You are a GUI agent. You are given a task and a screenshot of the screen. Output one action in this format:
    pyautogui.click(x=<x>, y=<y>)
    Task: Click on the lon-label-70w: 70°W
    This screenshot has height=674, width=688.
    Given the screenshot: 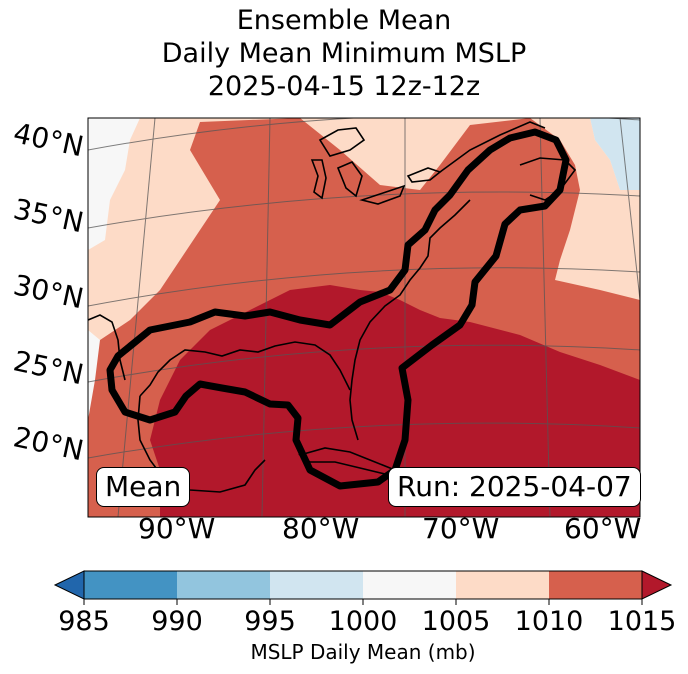 What is the action you would take?
    pyautogui.click(x=461, y=528)
    